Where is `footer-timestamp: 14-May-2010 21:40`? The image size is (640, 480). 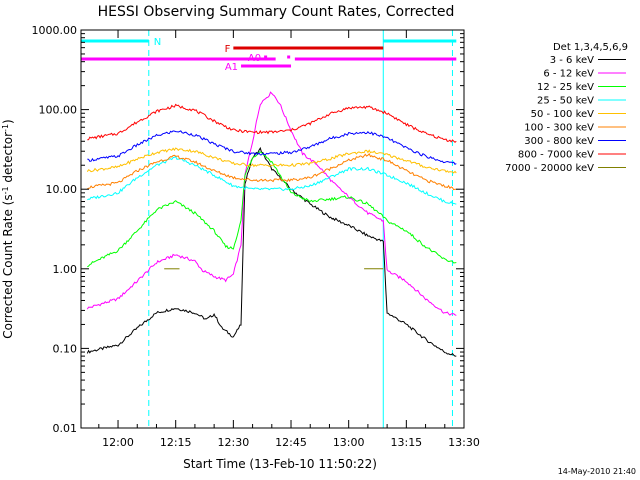
footer-timestamp: 14-May-2010 21:40 is located at coordinates (597, 471).